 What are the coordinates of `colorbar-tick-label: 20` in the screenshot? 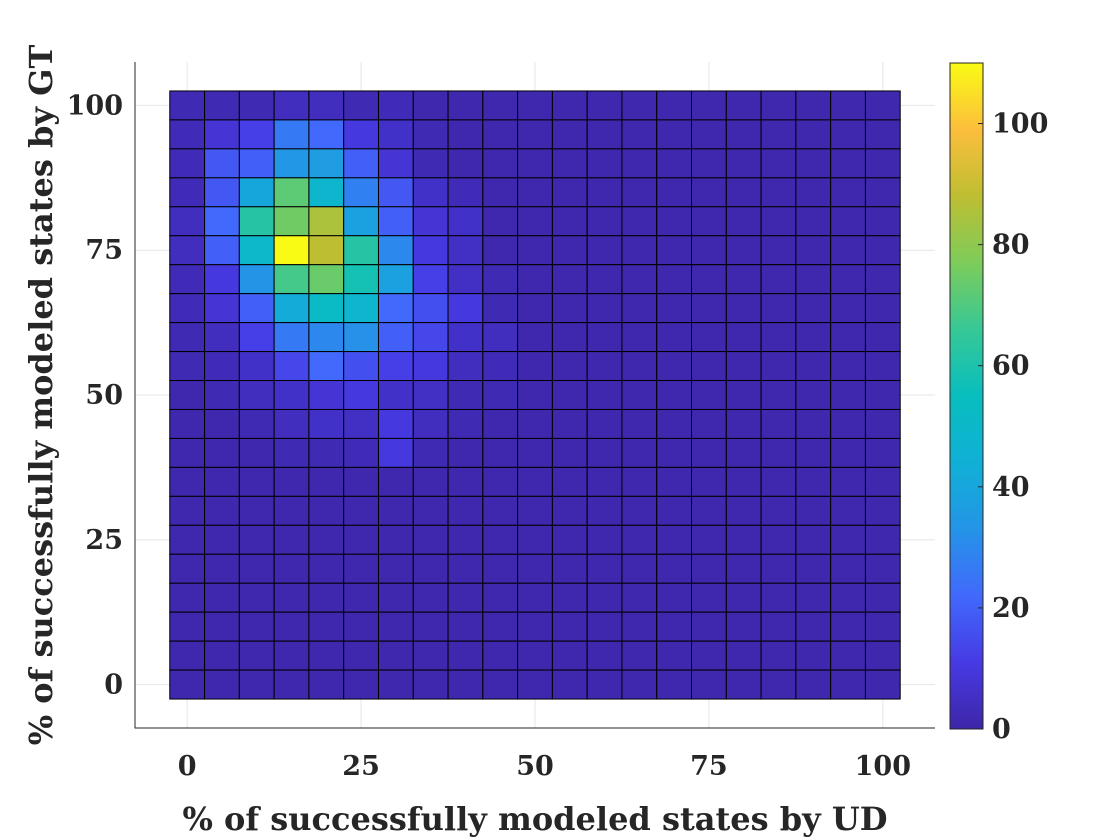 It's located at (1011, 608).